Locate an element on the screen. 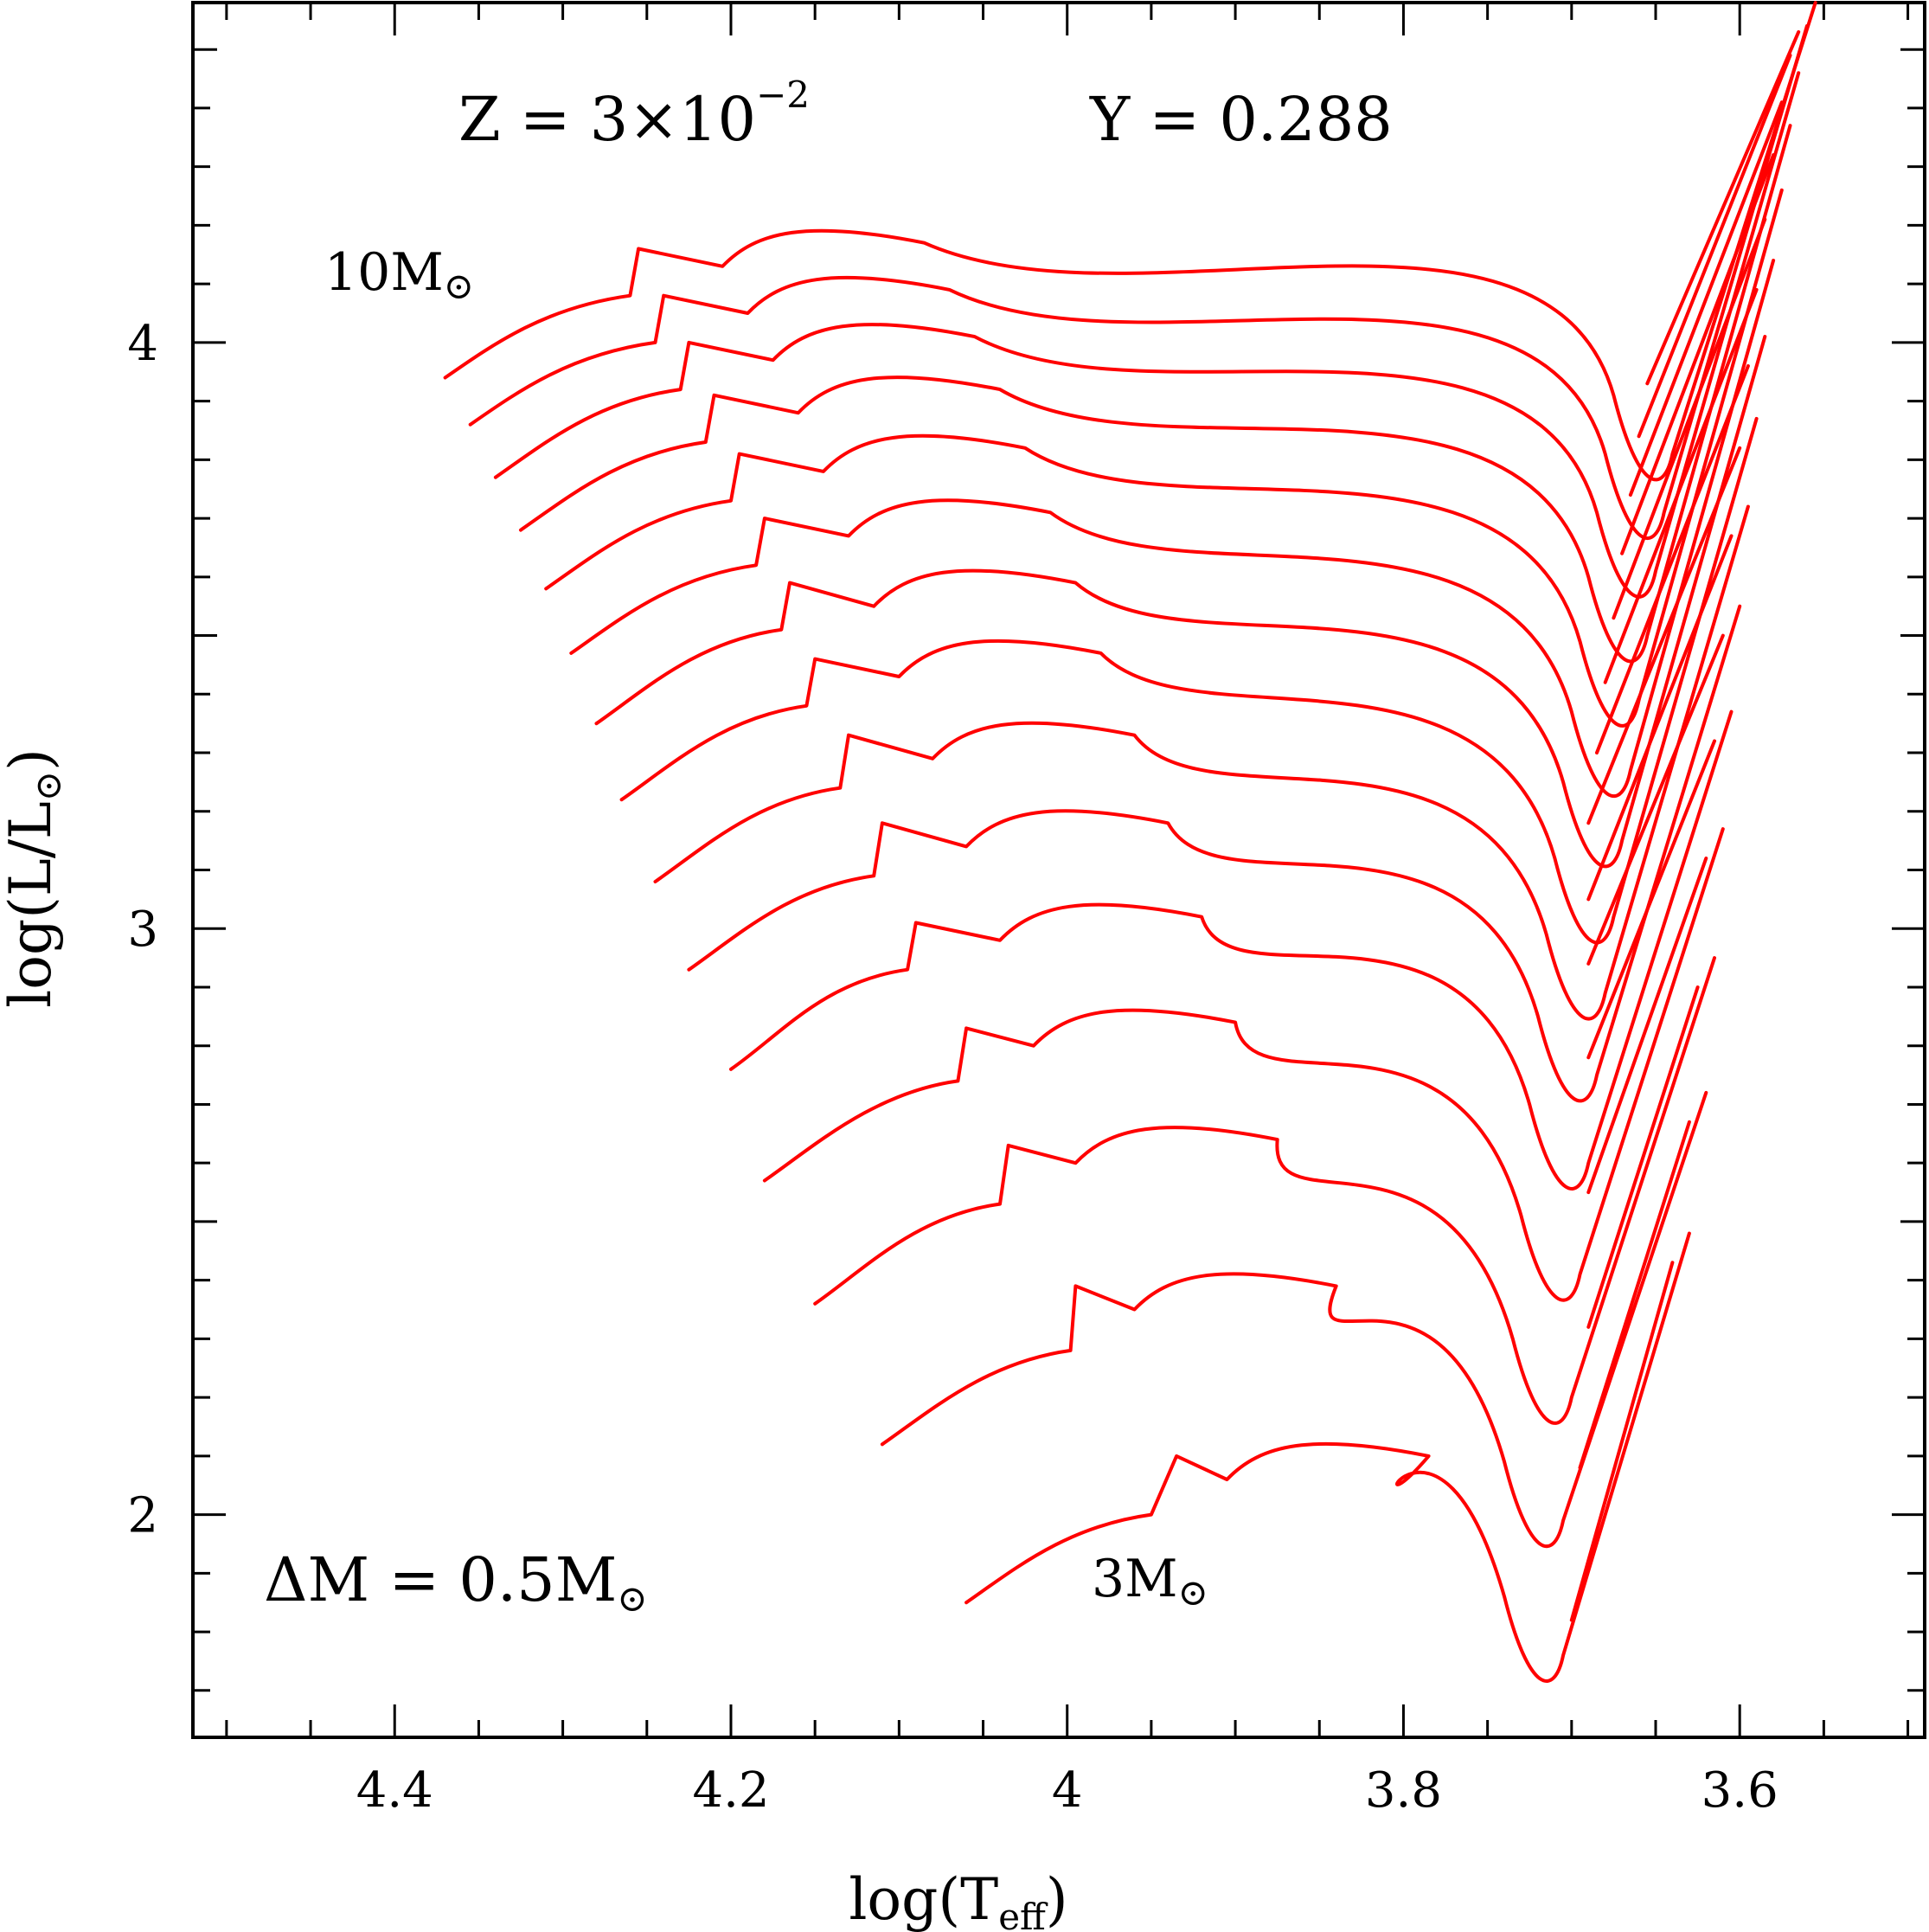 The height and width of the screenshot is (1932, 1929). y-tick-label: 4 is located at coordinates (142, 344).